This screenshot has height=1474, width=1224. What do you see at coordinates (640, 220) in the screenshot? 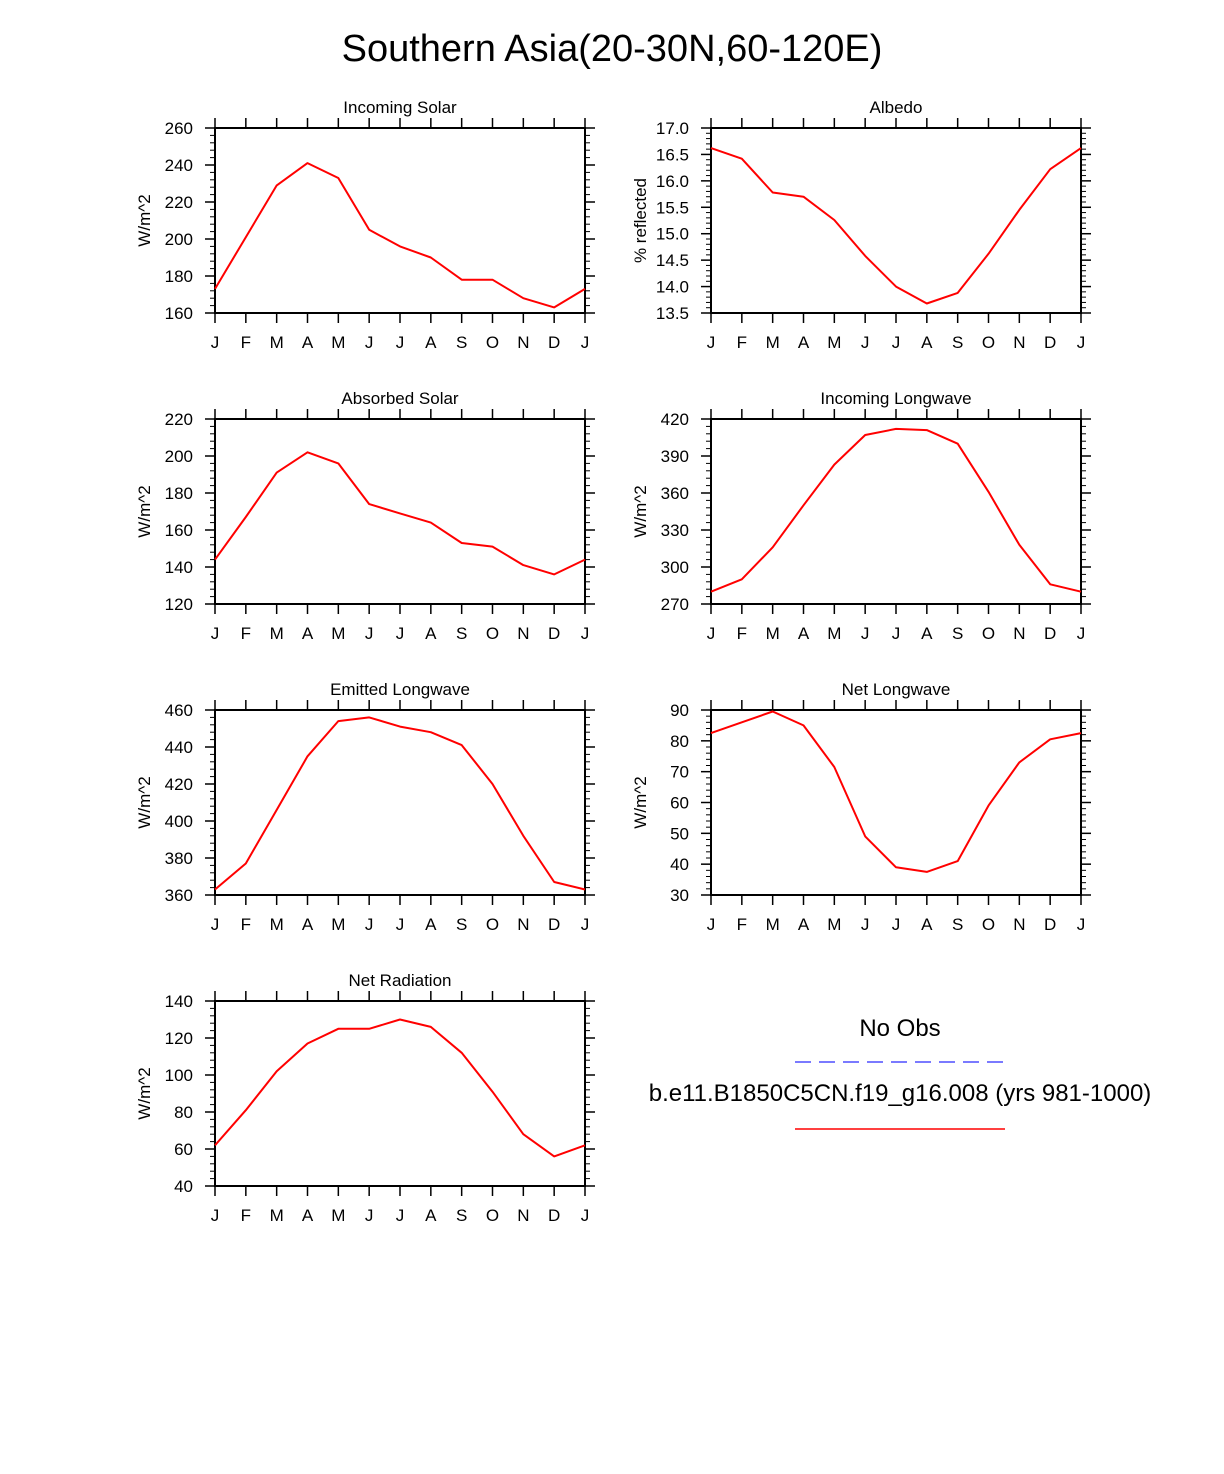
I see `y-axis-label: % reflected` at bounding box center [640, 220].